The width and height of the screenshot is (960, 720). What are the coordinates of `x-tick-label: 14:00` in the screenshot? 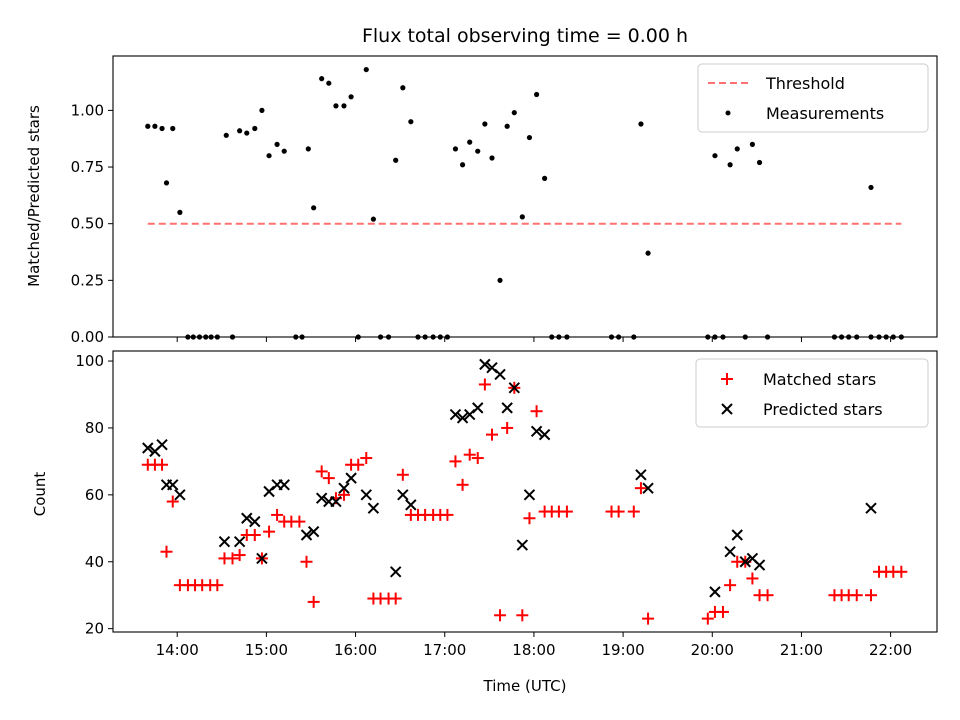 It's located at (177, 650).